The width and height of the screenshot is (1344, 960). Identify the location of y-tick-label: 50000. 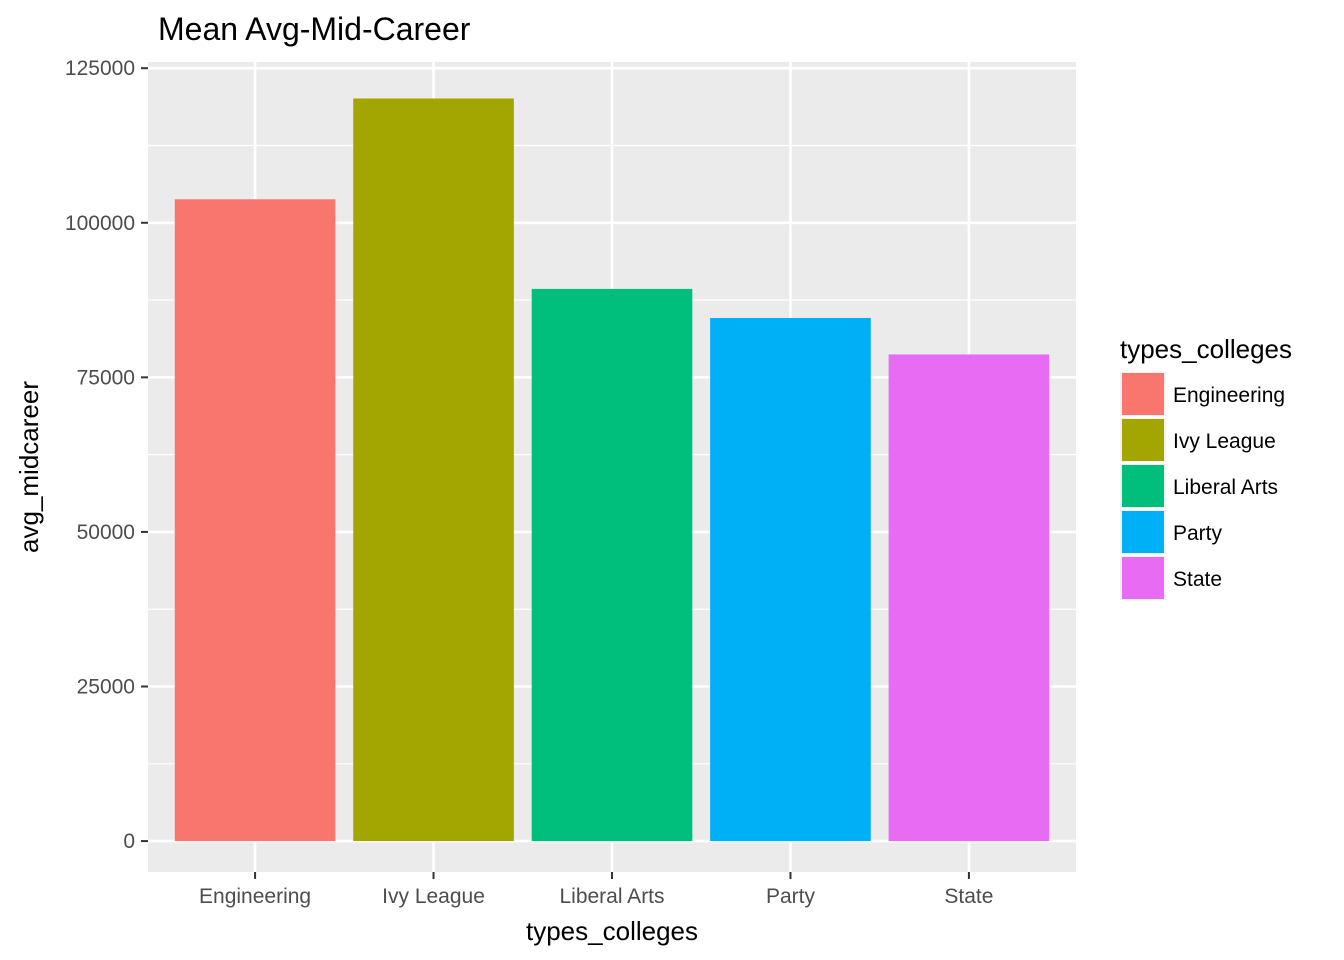
(106, 532).